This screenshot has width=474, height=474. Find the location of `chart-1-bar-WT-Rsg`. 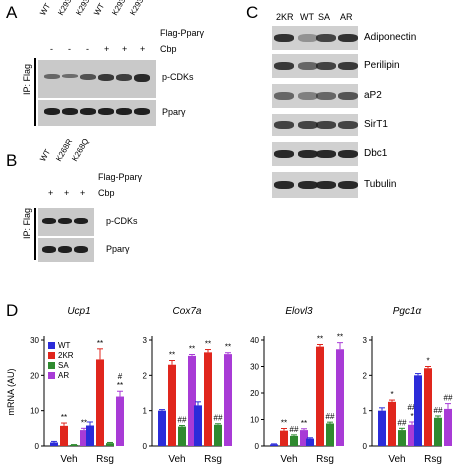

chart-1-bar-WT-Rsg is located at coordinates (198, 425).